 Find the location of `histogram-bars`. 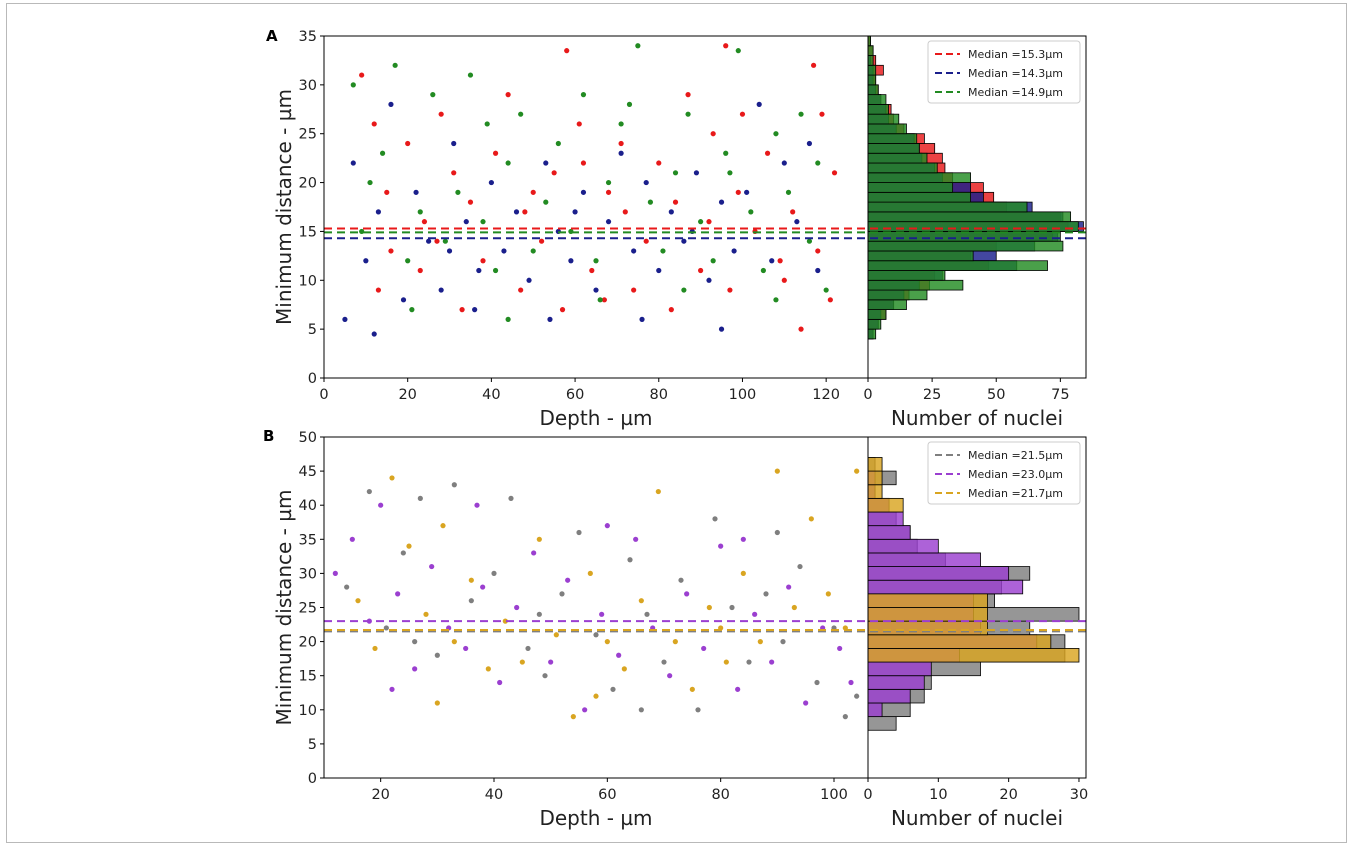

histogram-bars is located at coordinates (973, 594).